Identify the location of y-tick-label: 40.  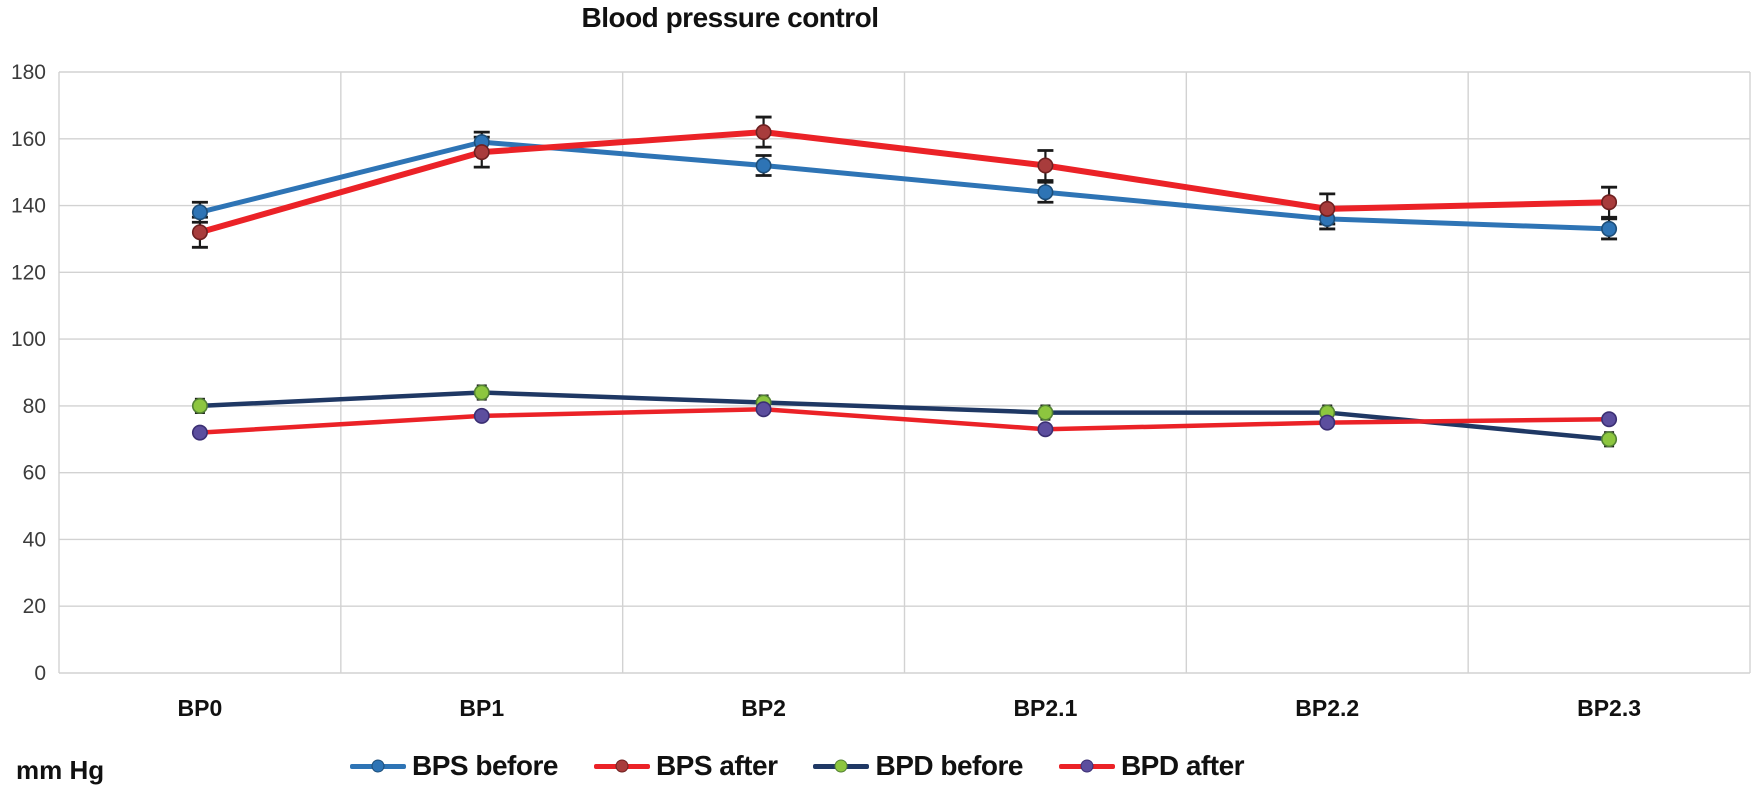
(34, 539).